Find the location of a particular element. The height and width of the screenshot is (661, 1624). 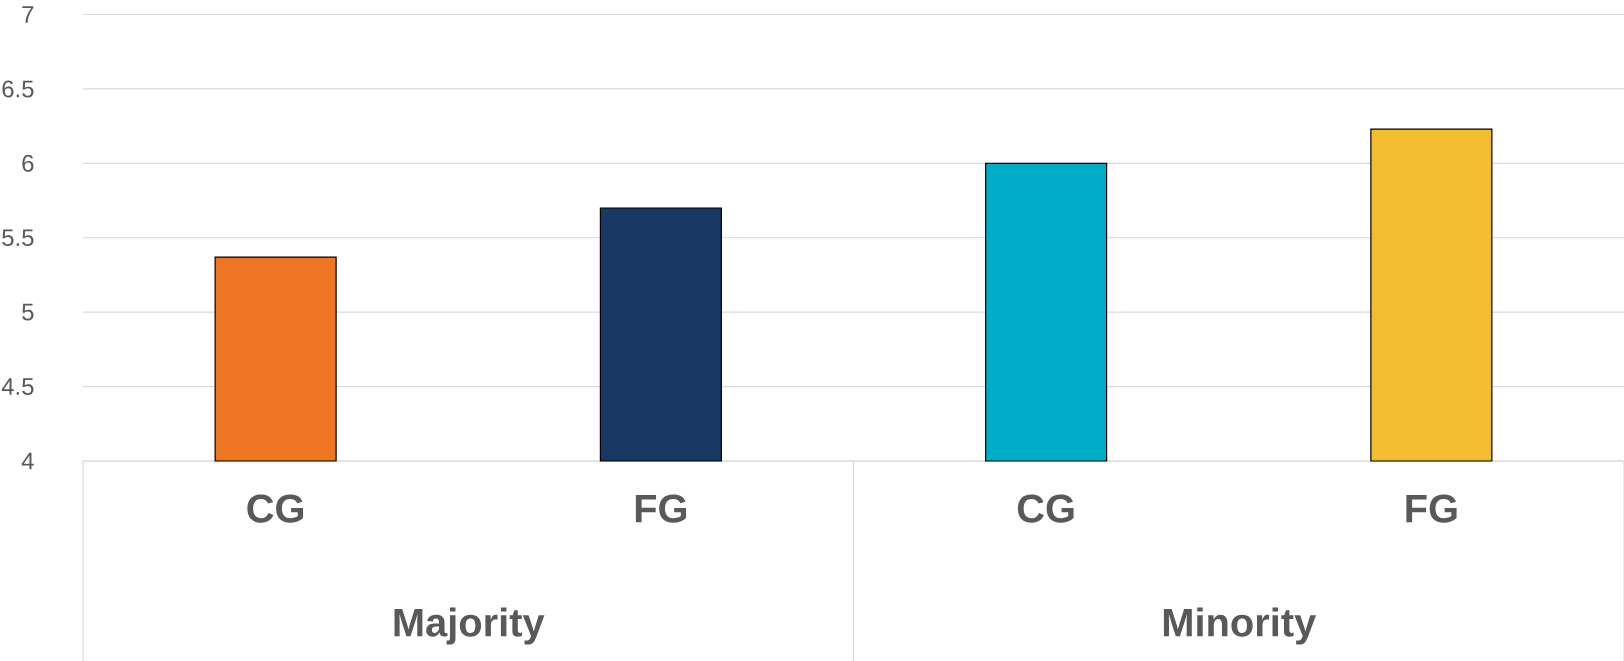

text: Majority is located at coordinates (469, 626).